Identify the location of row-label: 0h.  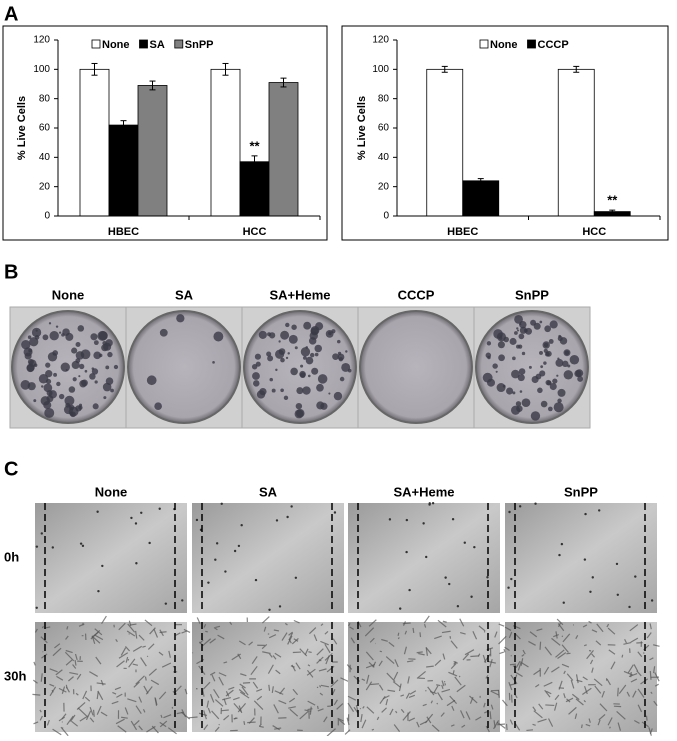
(11, 556).